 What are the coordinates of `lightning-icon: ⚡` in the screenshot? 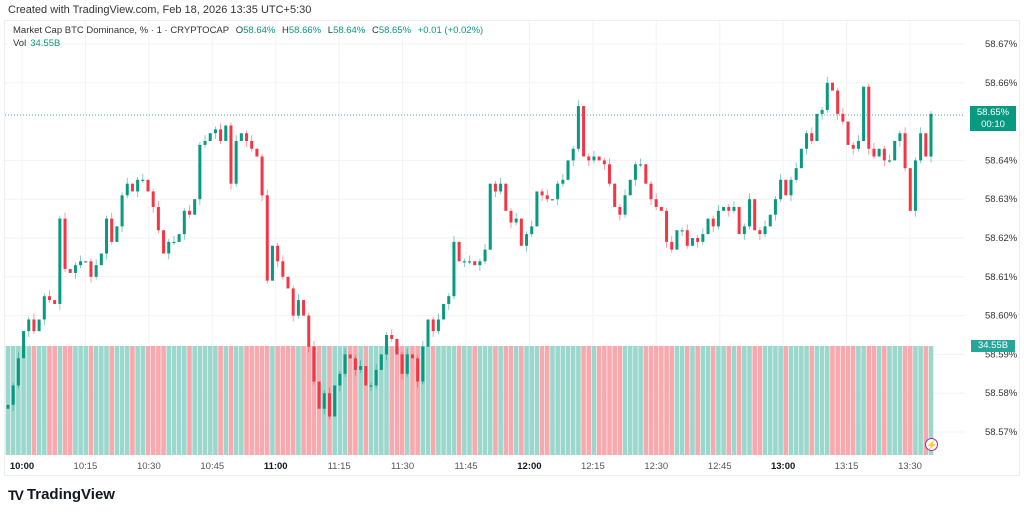 It's located at (931, 444).